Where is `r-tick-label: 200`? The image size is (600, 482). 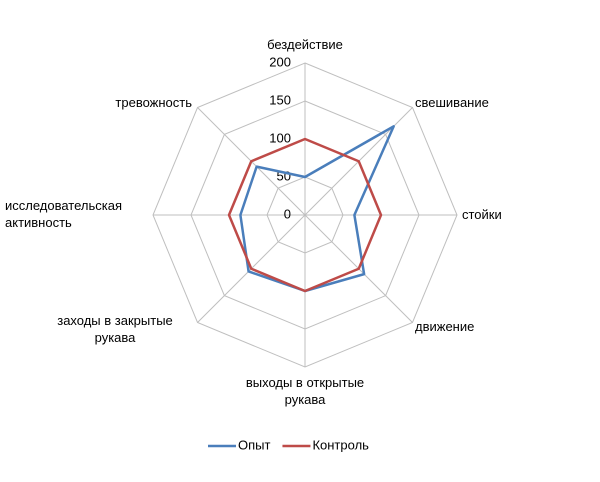
r-tick-label: 200 is located at coordinates (280, 61).